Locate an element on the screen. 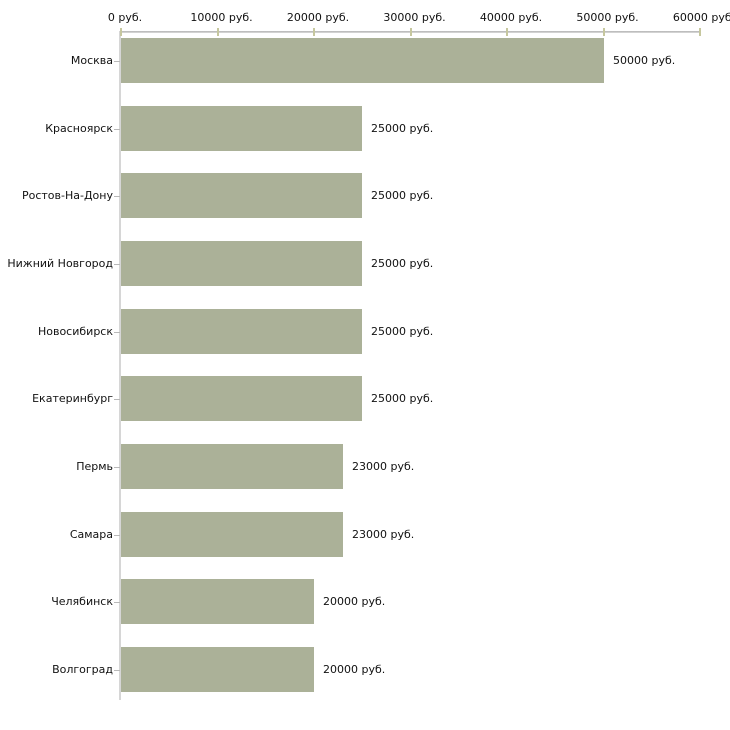 The height and width of the screenshot is (730, 730). x-axis-tick-label: 0 руб. is located at coordinates (125, 17).